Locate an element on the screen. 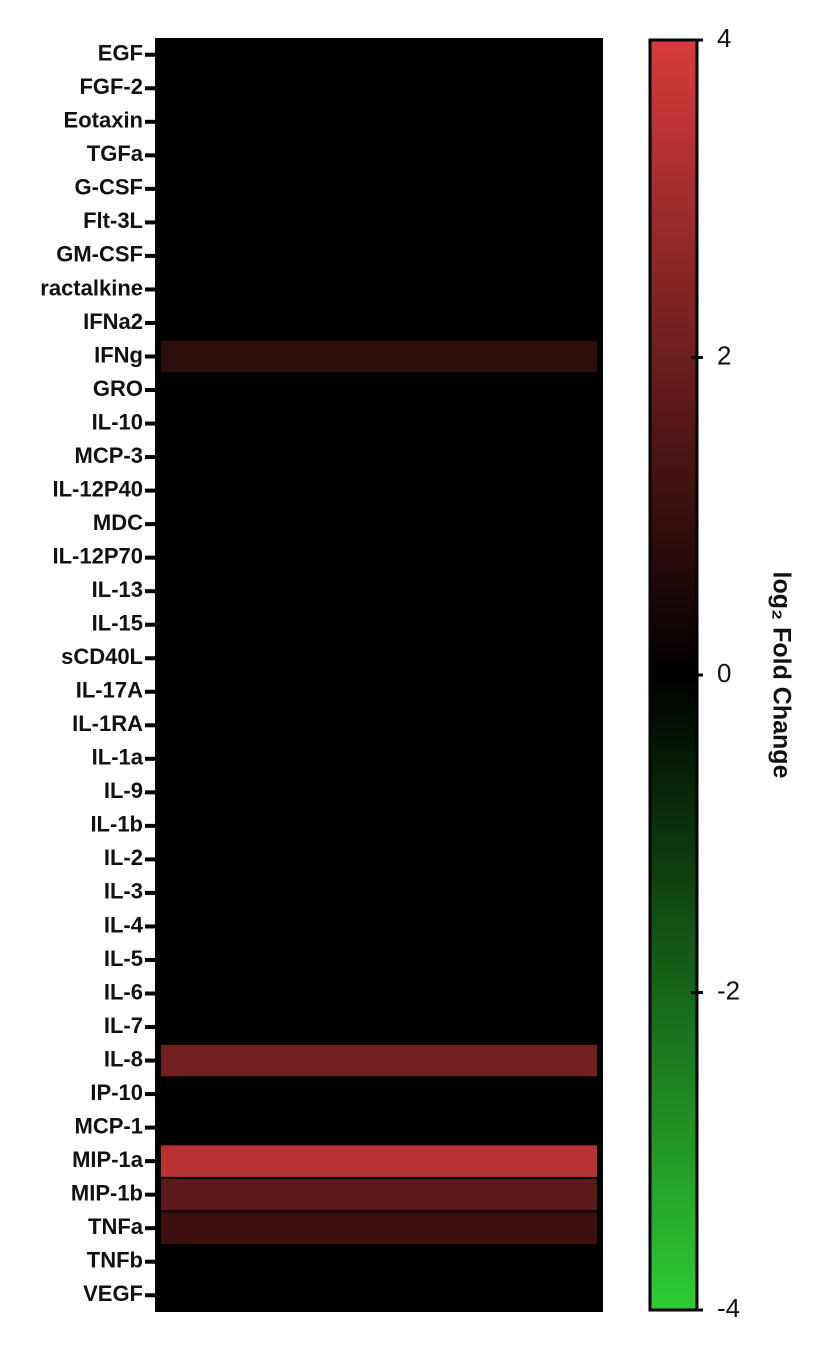  y-tick-label: TGFa is located at coordinates (115, 153).